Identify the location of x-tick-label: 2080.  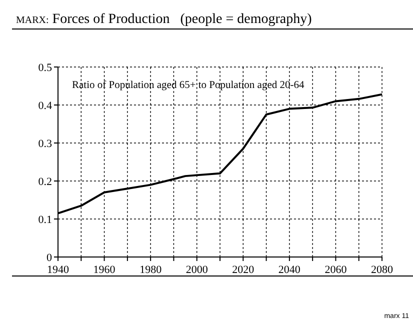
(382, 270).